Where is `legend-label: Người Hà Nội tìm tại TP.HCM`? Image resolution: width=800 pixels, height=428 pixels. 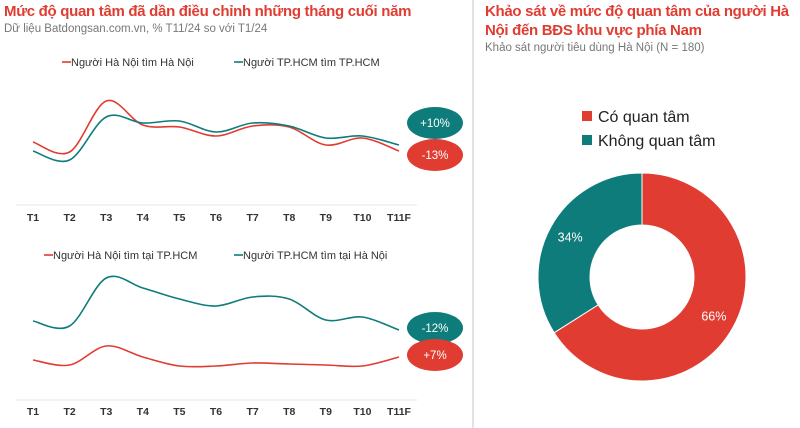 legend-label: Người Hà Nội tìm tại TP.HCM is located at coordinates (125, 256).